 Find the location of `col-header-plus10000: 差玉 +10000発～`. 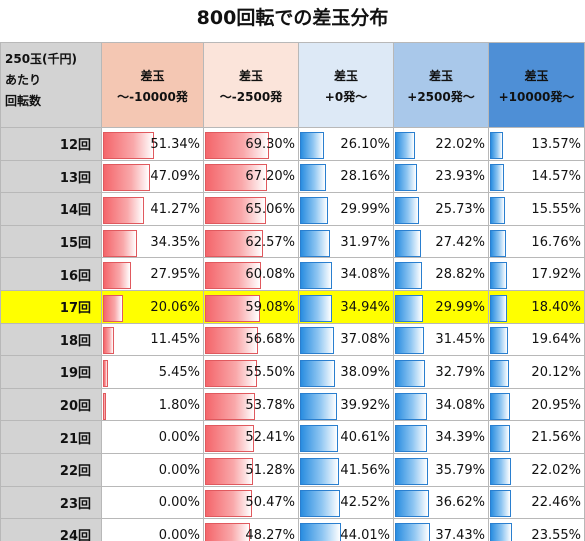

col-header-plus10000: 差玉 +10000発～ is located at coordinates (536, 85).